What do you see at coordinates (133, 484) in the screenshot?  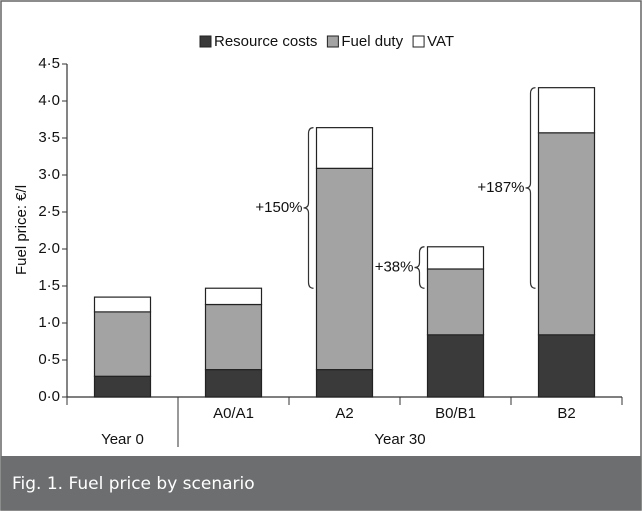 I see `caption: Fig. 1. Fuel price by scenario` at bounding box center [133, 484].